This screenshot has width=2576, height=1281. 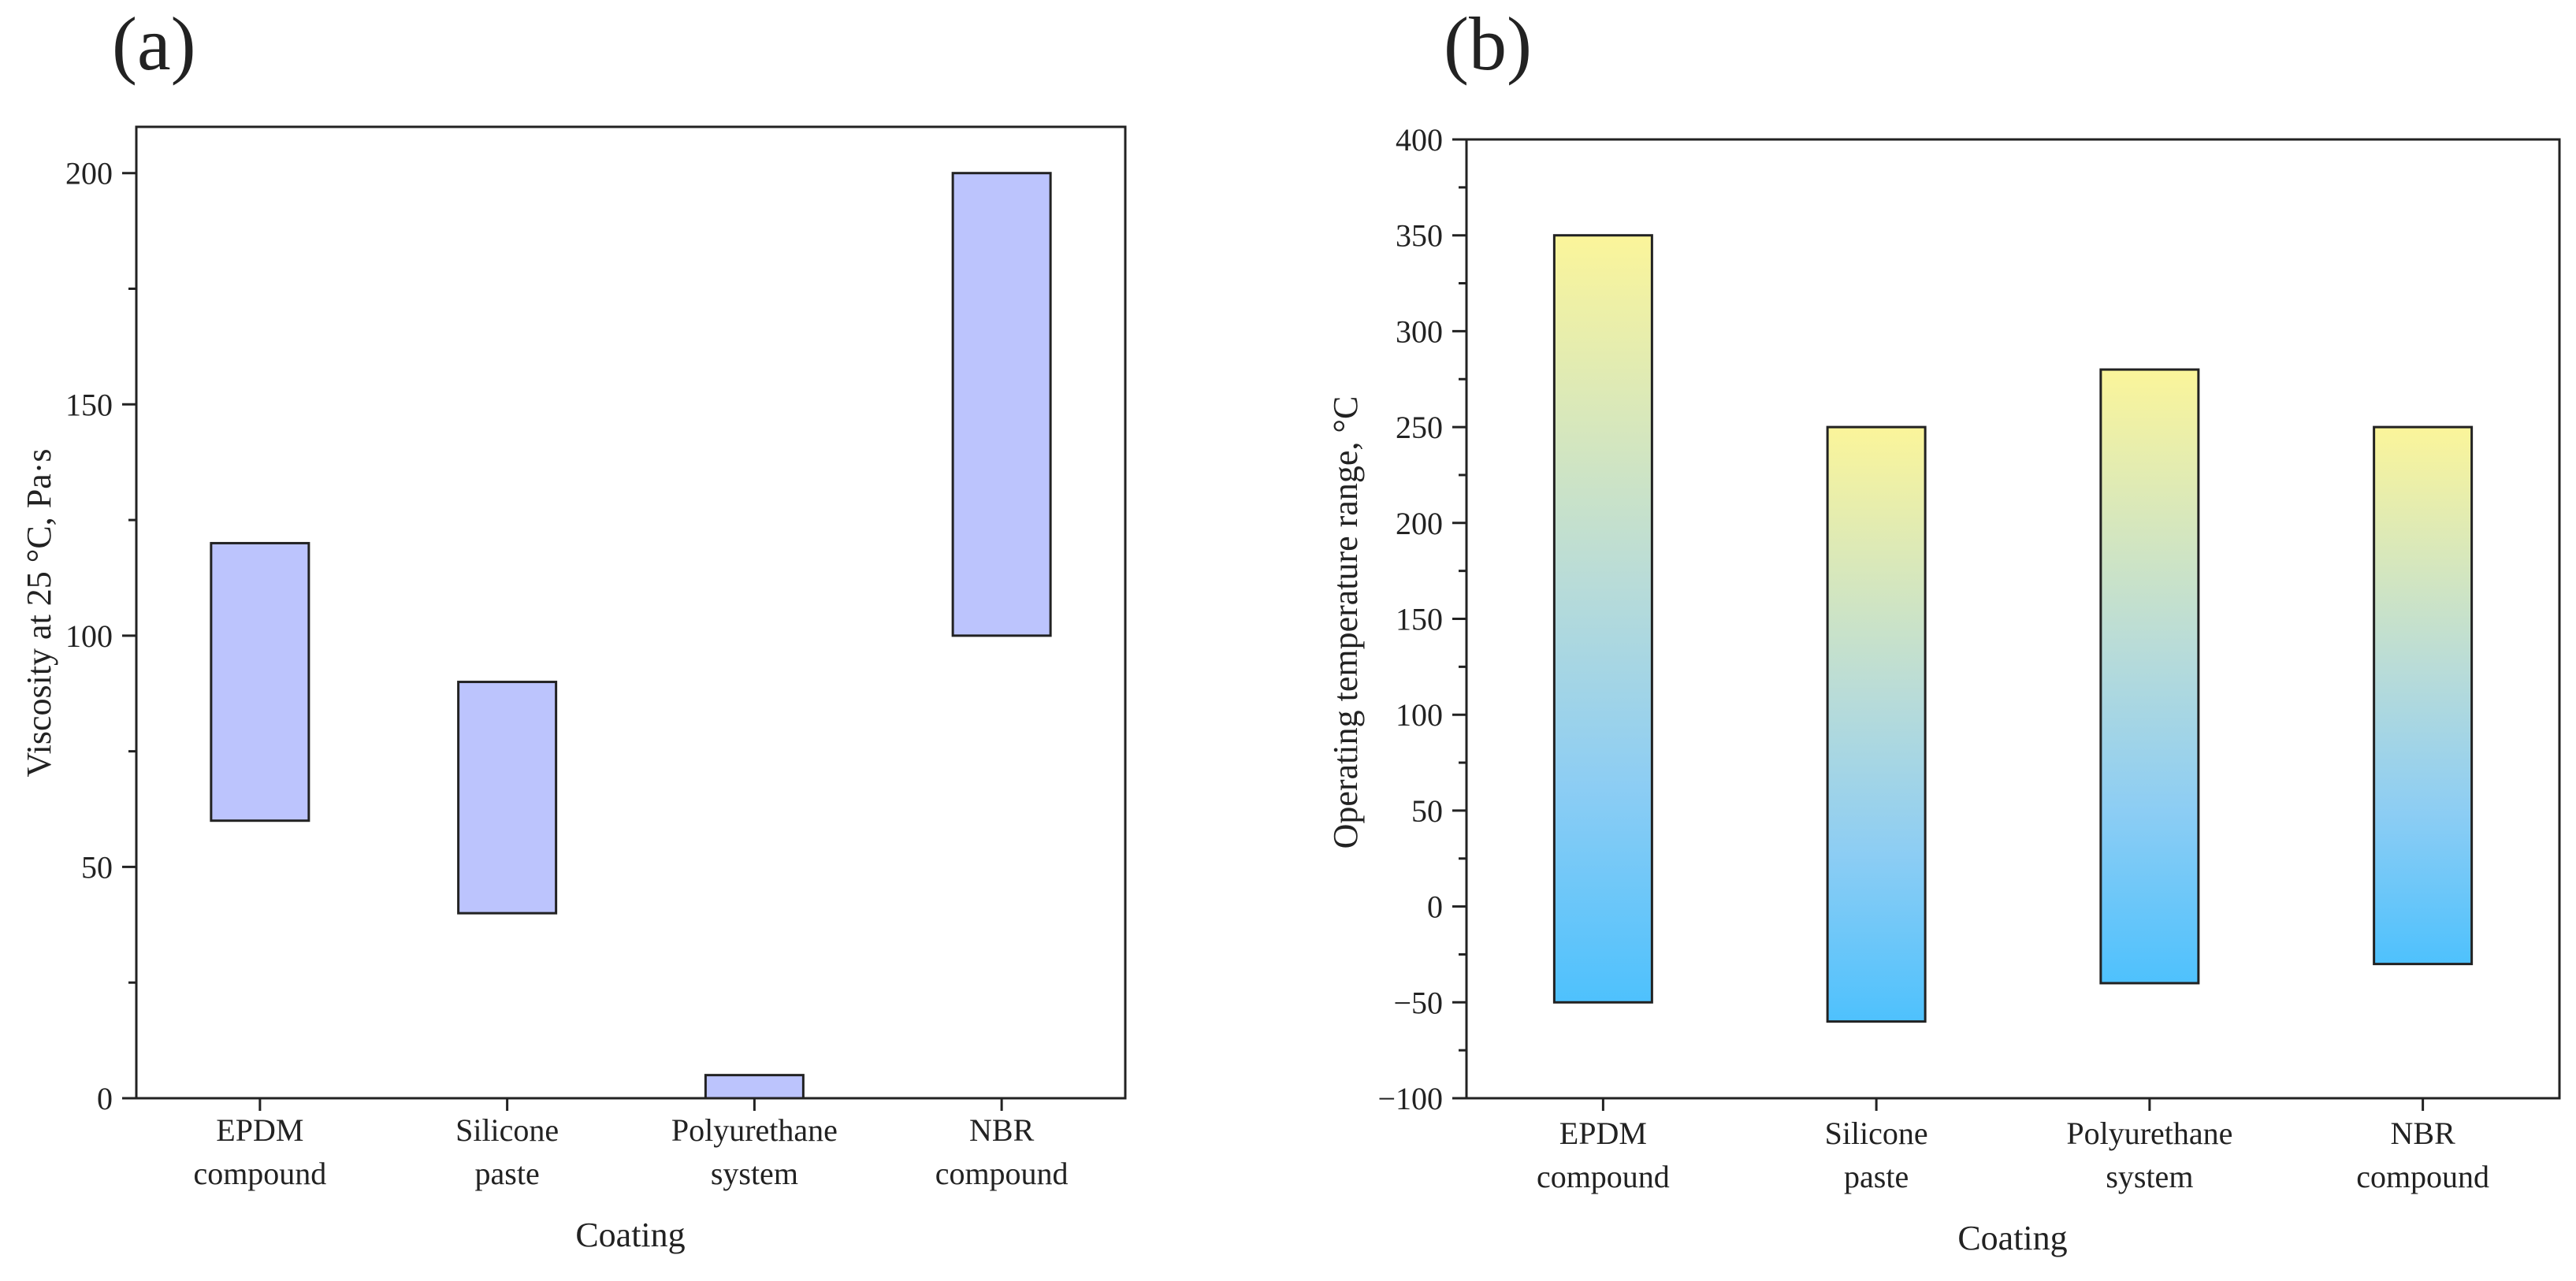 I want to click on x-axis-title-a: Coating, so click(x=630, y=1235).